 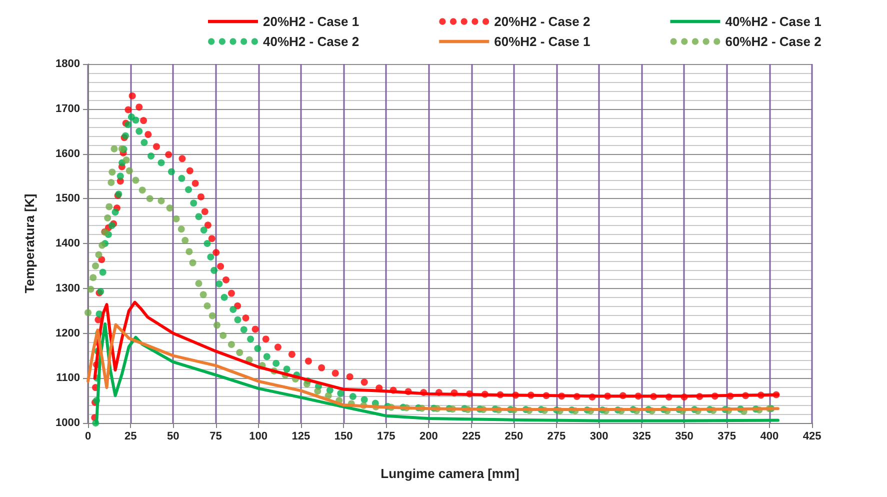 I want to click on y-tick-label: 1700, so click(x=68, y=108).